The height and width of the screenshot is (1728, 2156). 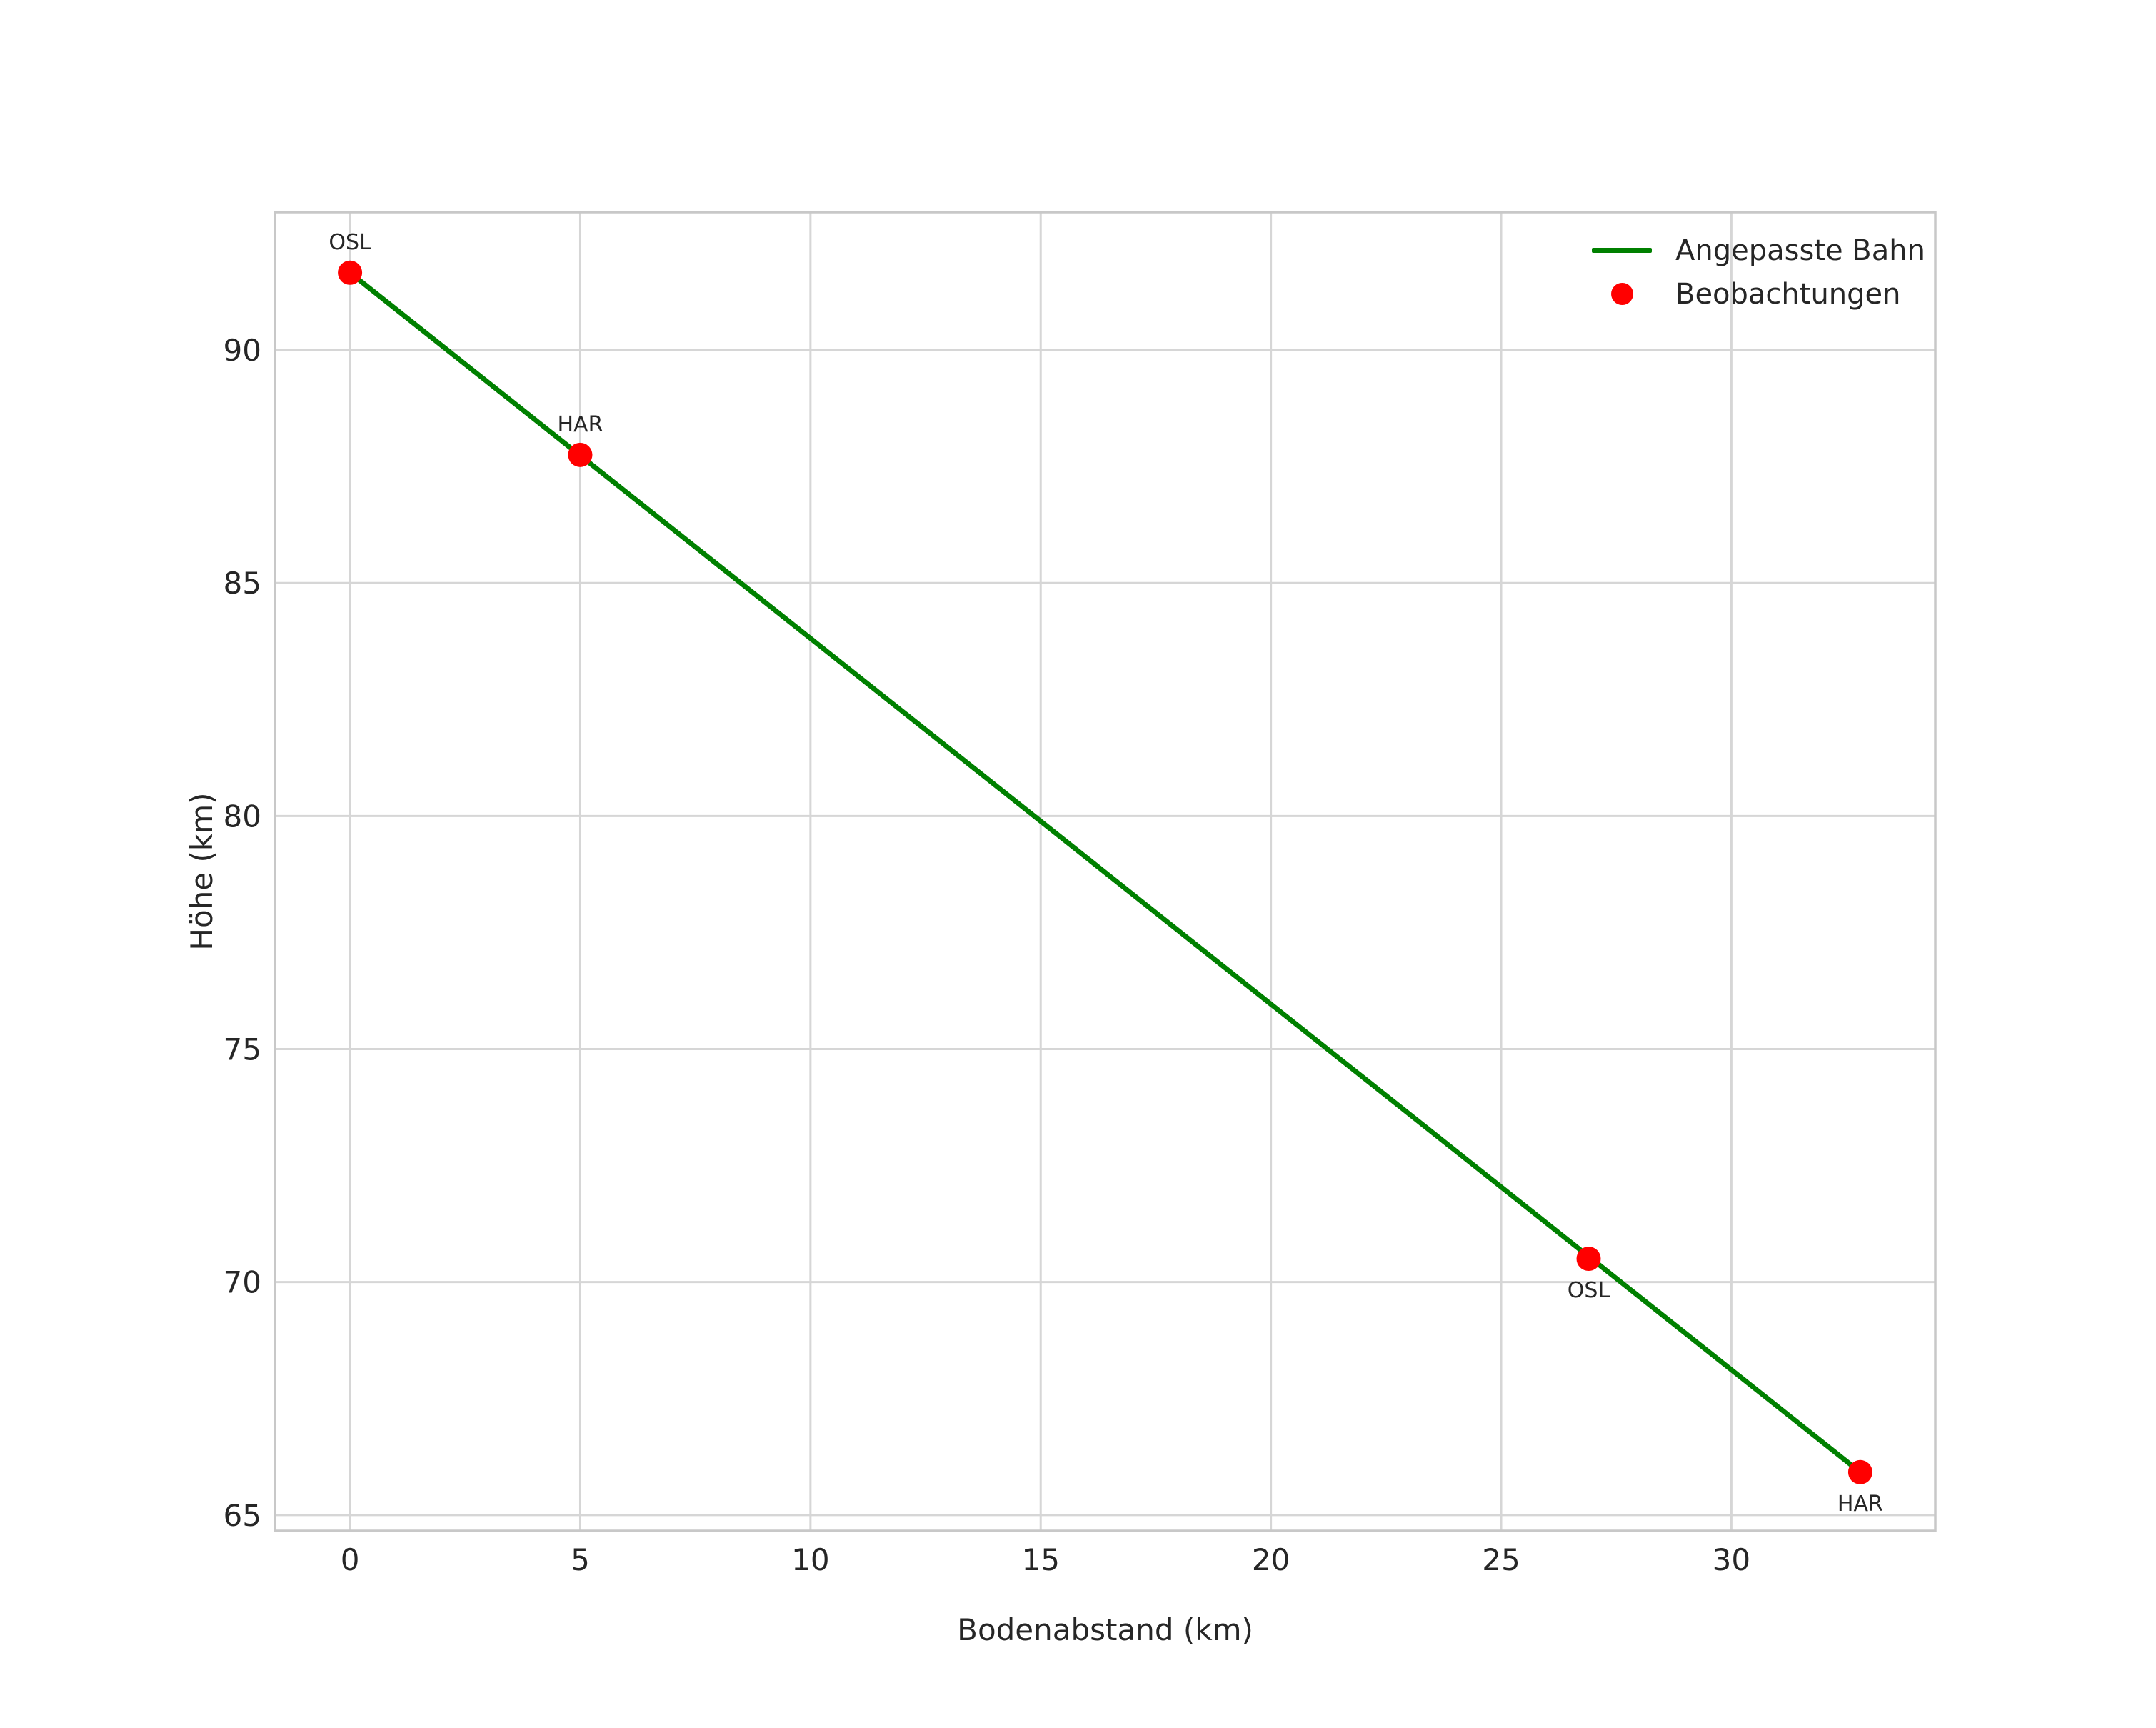 What do you see at coordinates (243, 583) in the screenshot?
I see `y-tick-label: 85` at bounding box center [243, 583].